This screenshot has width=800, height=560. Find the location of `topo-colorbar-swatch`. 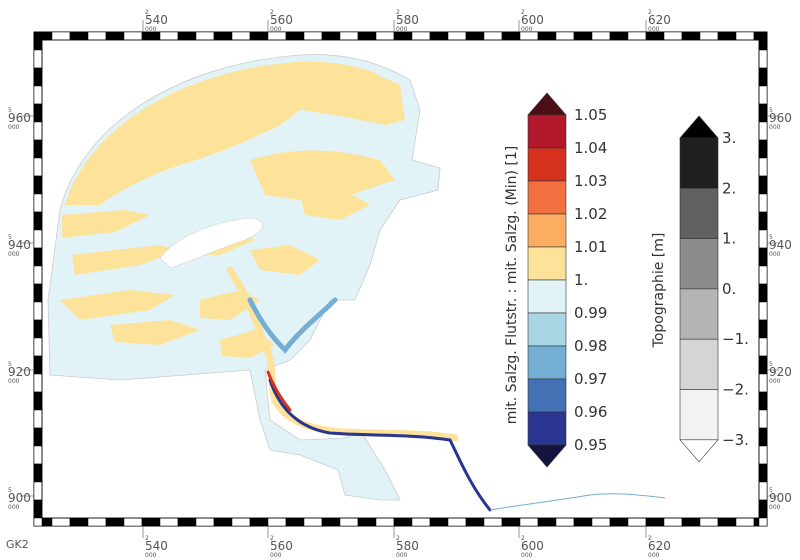

topo-colorbar-swatch is located at coordinates (699, 364).